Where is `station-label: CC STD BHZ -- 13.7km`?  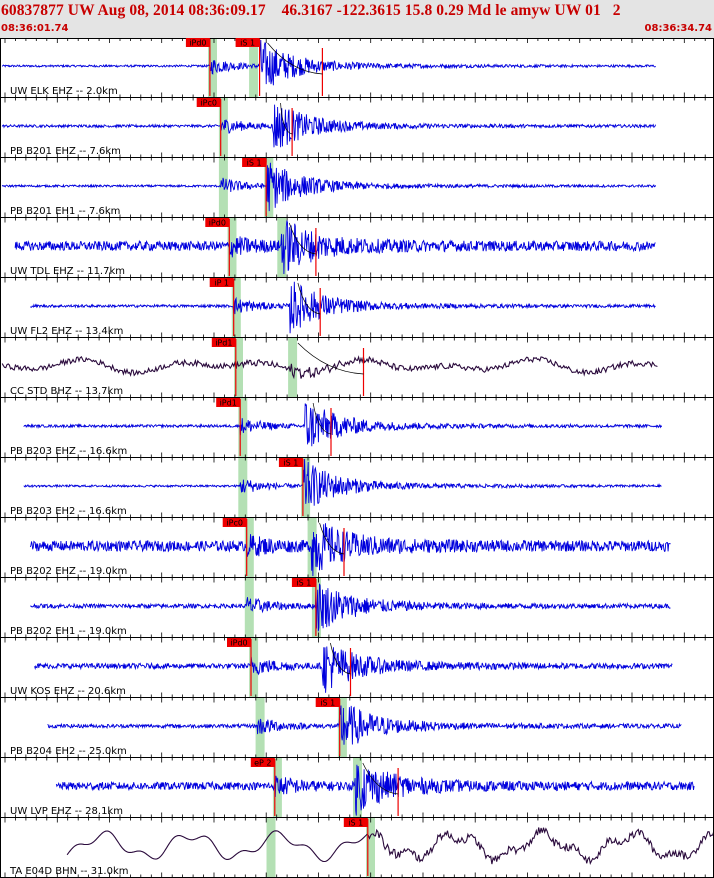 station-label: CC STD BHZ -- 13.7km is located at coordinates (66, 391).